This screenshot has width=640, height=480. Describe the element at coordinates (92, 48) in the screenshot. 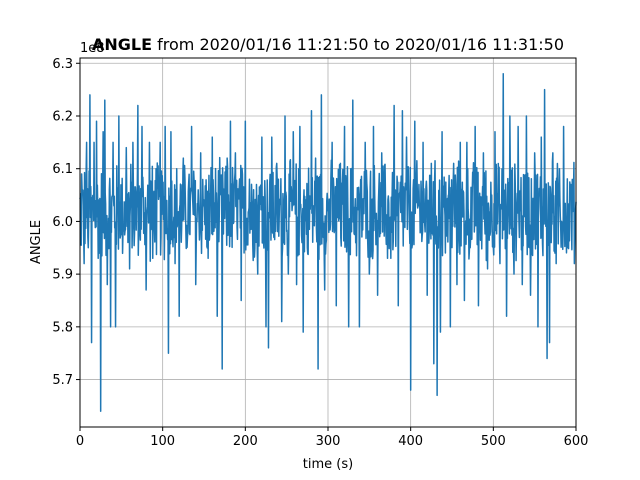

I see `y-offset-label: 1e8` at that location.